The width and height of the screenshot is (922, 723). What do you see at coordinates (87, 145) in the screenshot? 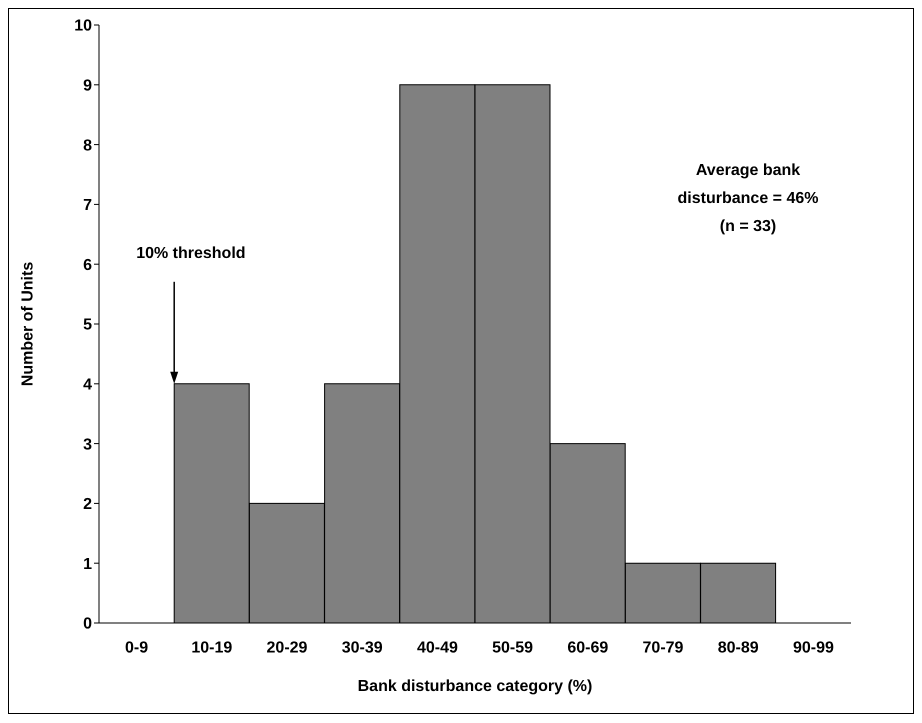
I see `y-tick-label: 8` at bounding box center [87, 145].